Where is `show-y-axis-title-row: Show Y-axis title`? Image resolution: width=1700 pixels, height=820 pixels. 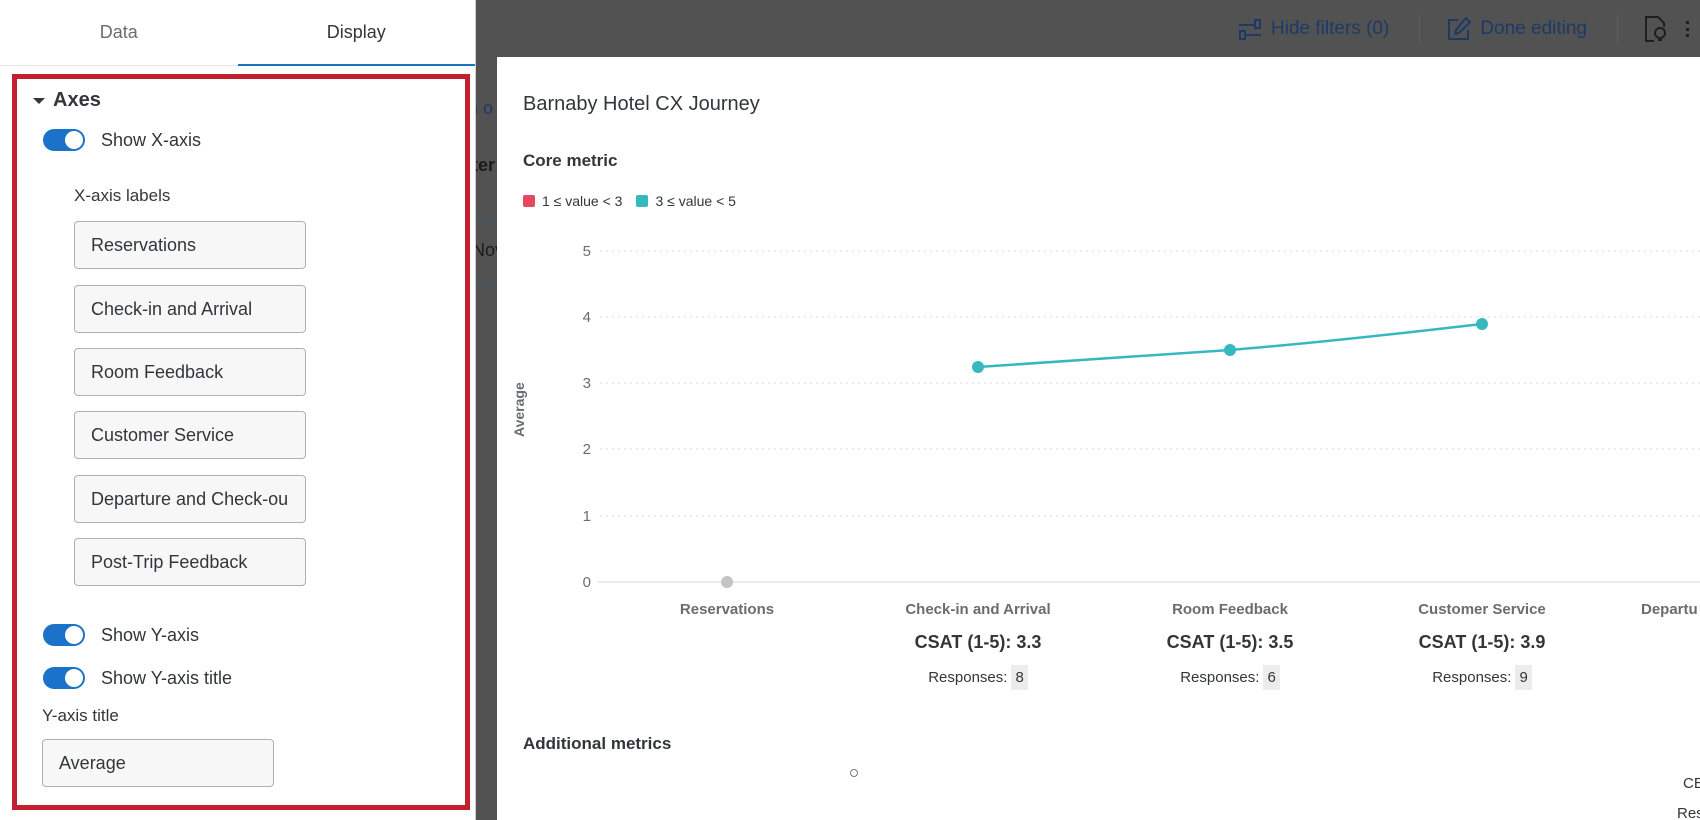 show-y-axis-title-row: Show Y-axis title is located at coordinates (137, 678).